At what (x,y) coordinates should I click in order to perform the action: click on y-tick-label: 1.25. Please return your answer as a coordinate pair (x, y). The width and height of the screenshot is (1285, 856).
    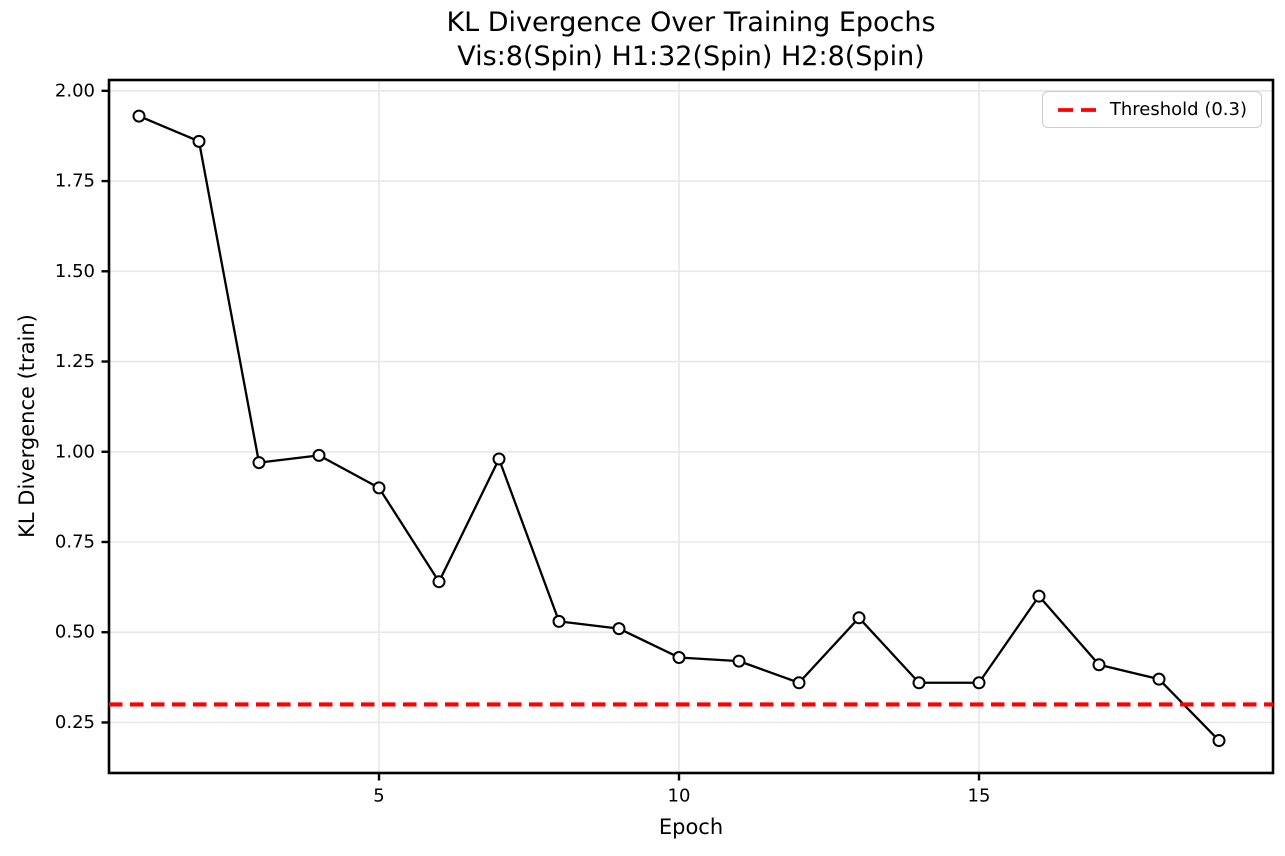
    Looking at the image, I should click on (75, 361).